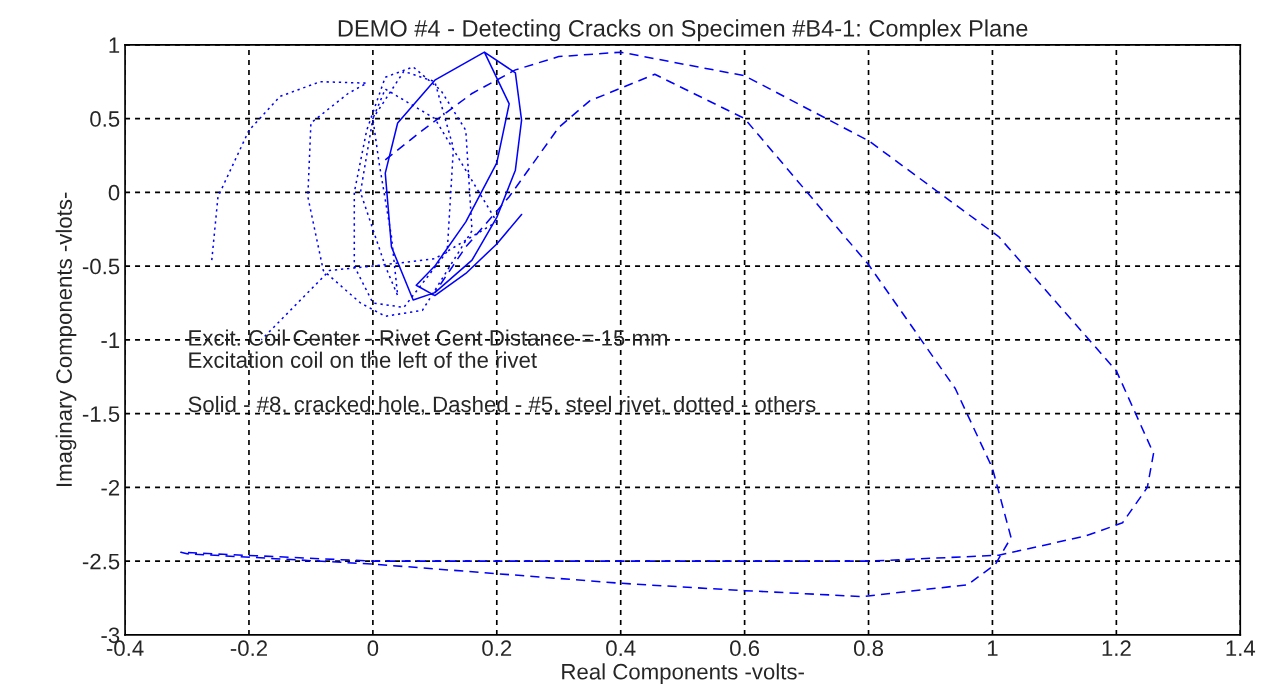 This screenshot has height=700, width=1276. Describe the element at coordinates (248, 648) in the screenshot. I see `x-tick-label: -0.2` at that location.